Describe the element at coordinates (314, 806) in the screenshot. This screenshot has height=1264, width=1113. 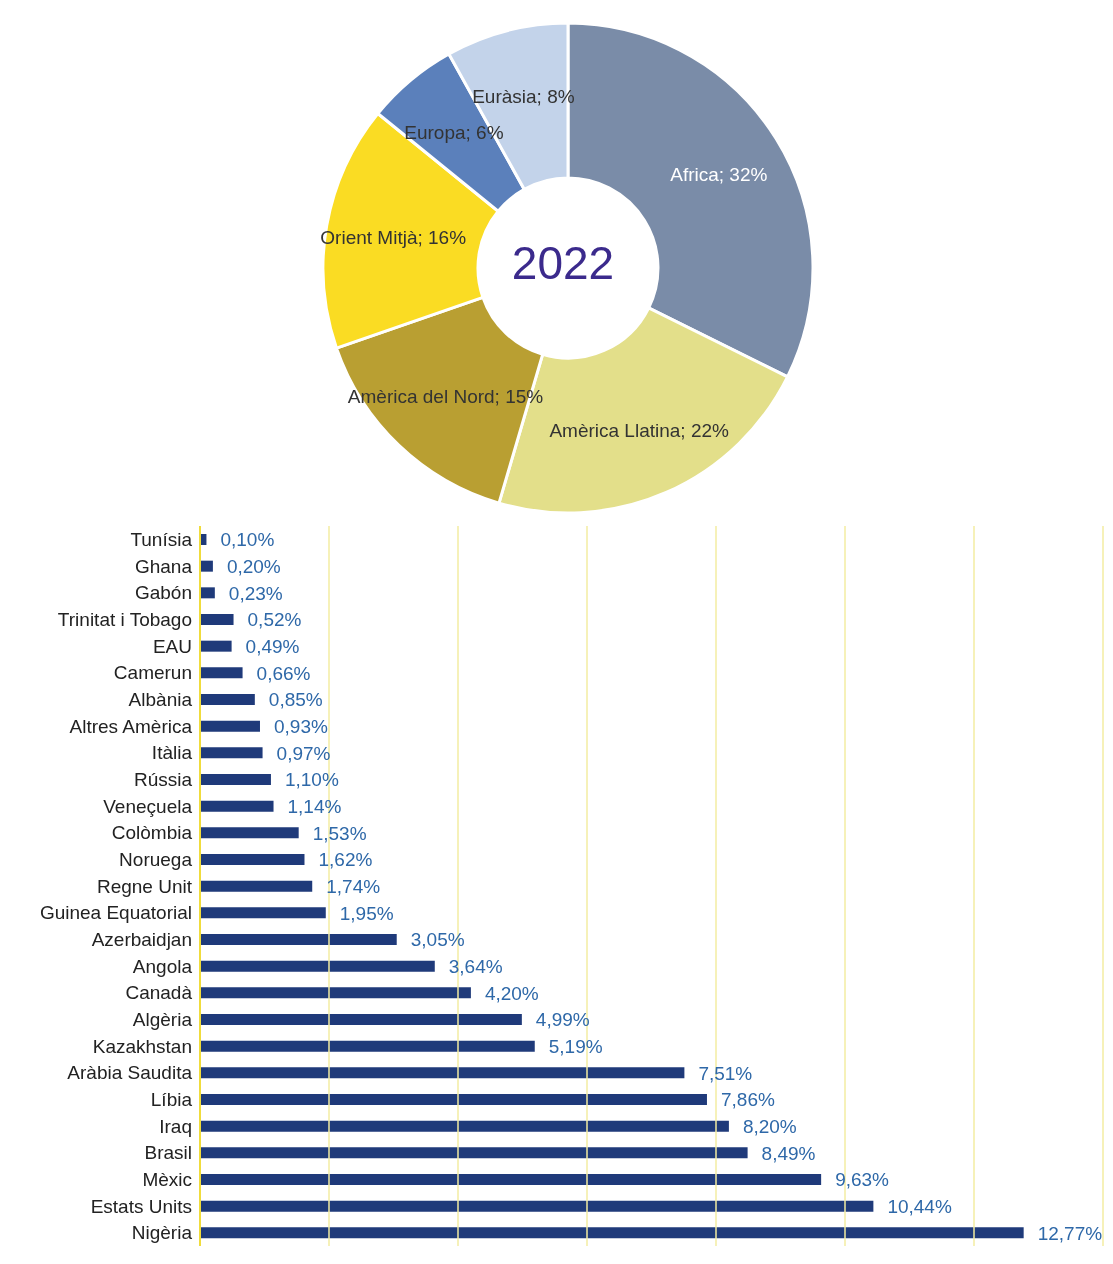
I see `data-label: 1,14%` at that location.